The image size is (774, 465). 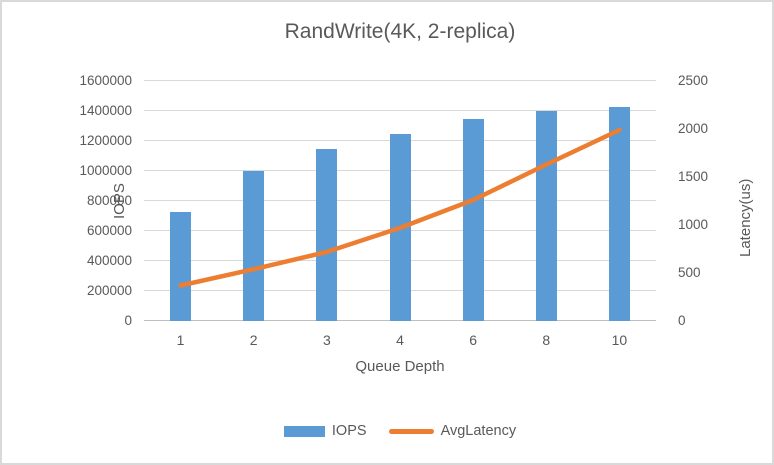 I want to click on x-axis-tick-label: 4, so click(x=400, y=340).